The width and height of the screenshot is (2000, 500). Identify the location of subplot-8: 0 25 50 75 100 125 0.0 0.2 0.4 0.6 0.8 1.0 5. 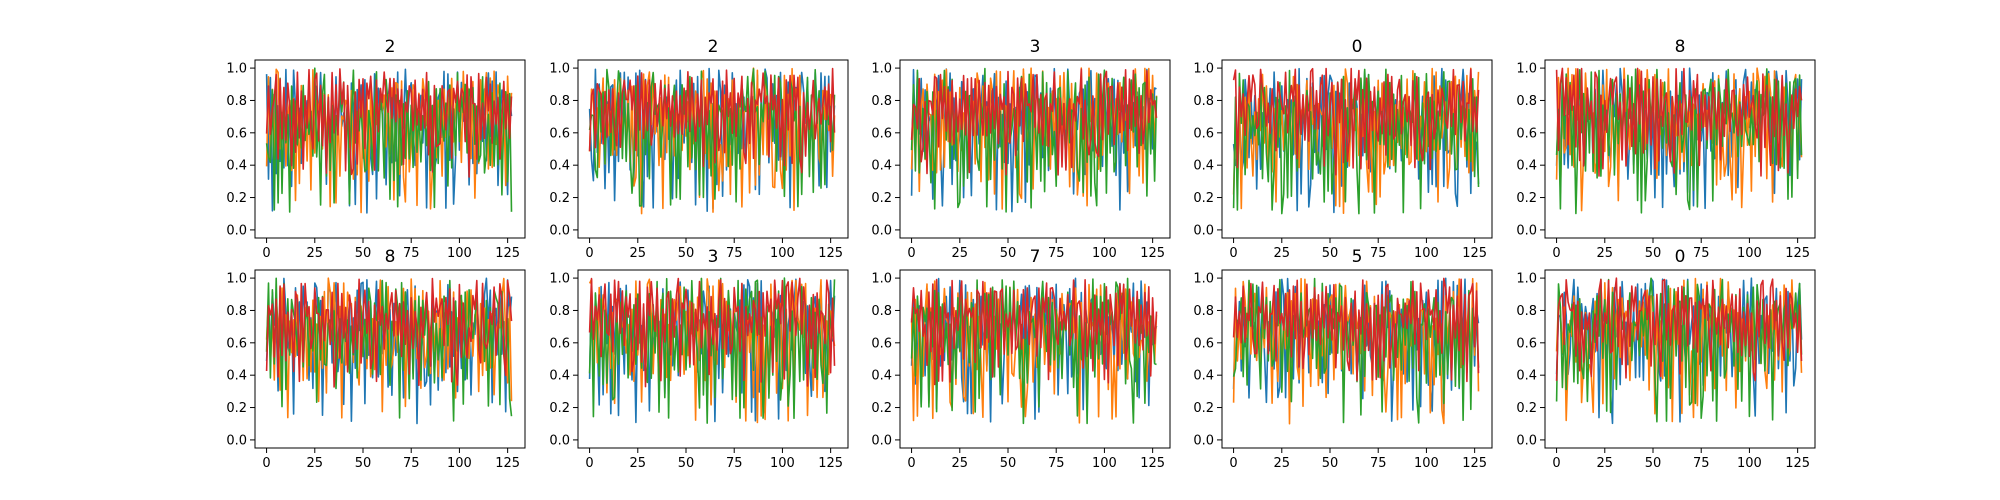
(1343, 359).